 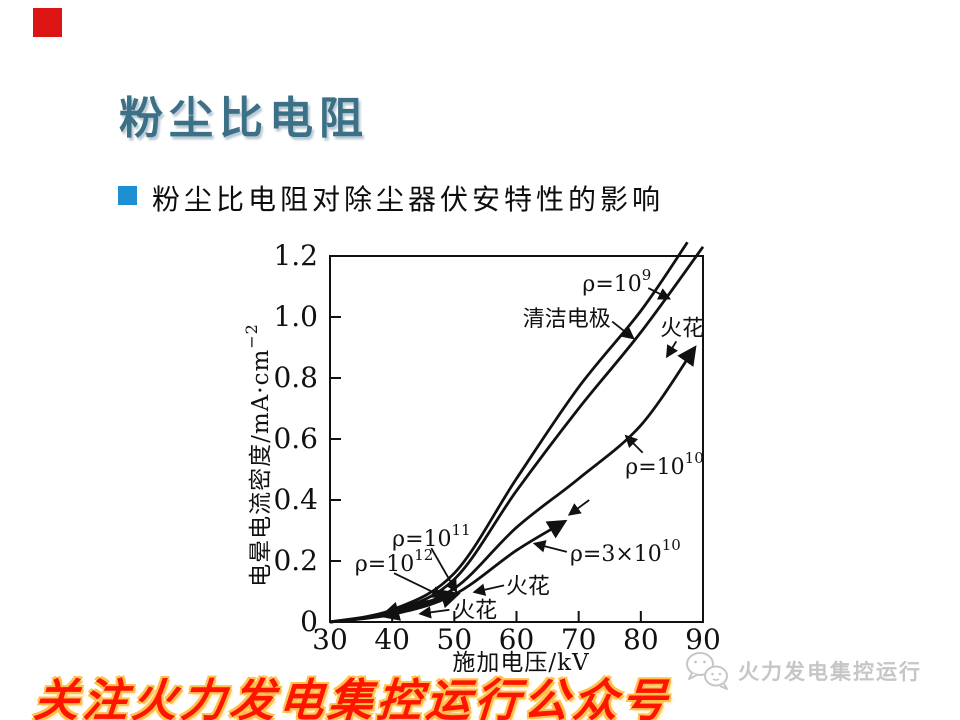 What do you see at coordinates (394, 561) in the screenshot?
I see `annotation-label: ρ=1012` at bounding box center [394, 561].